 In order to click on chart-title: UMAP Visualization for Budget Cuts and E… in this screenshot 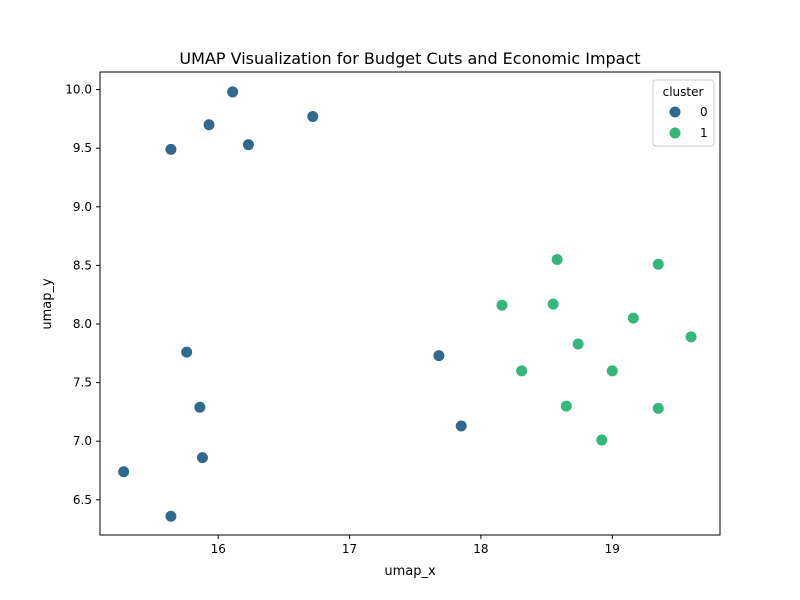, I will do `click(409, 58)`.